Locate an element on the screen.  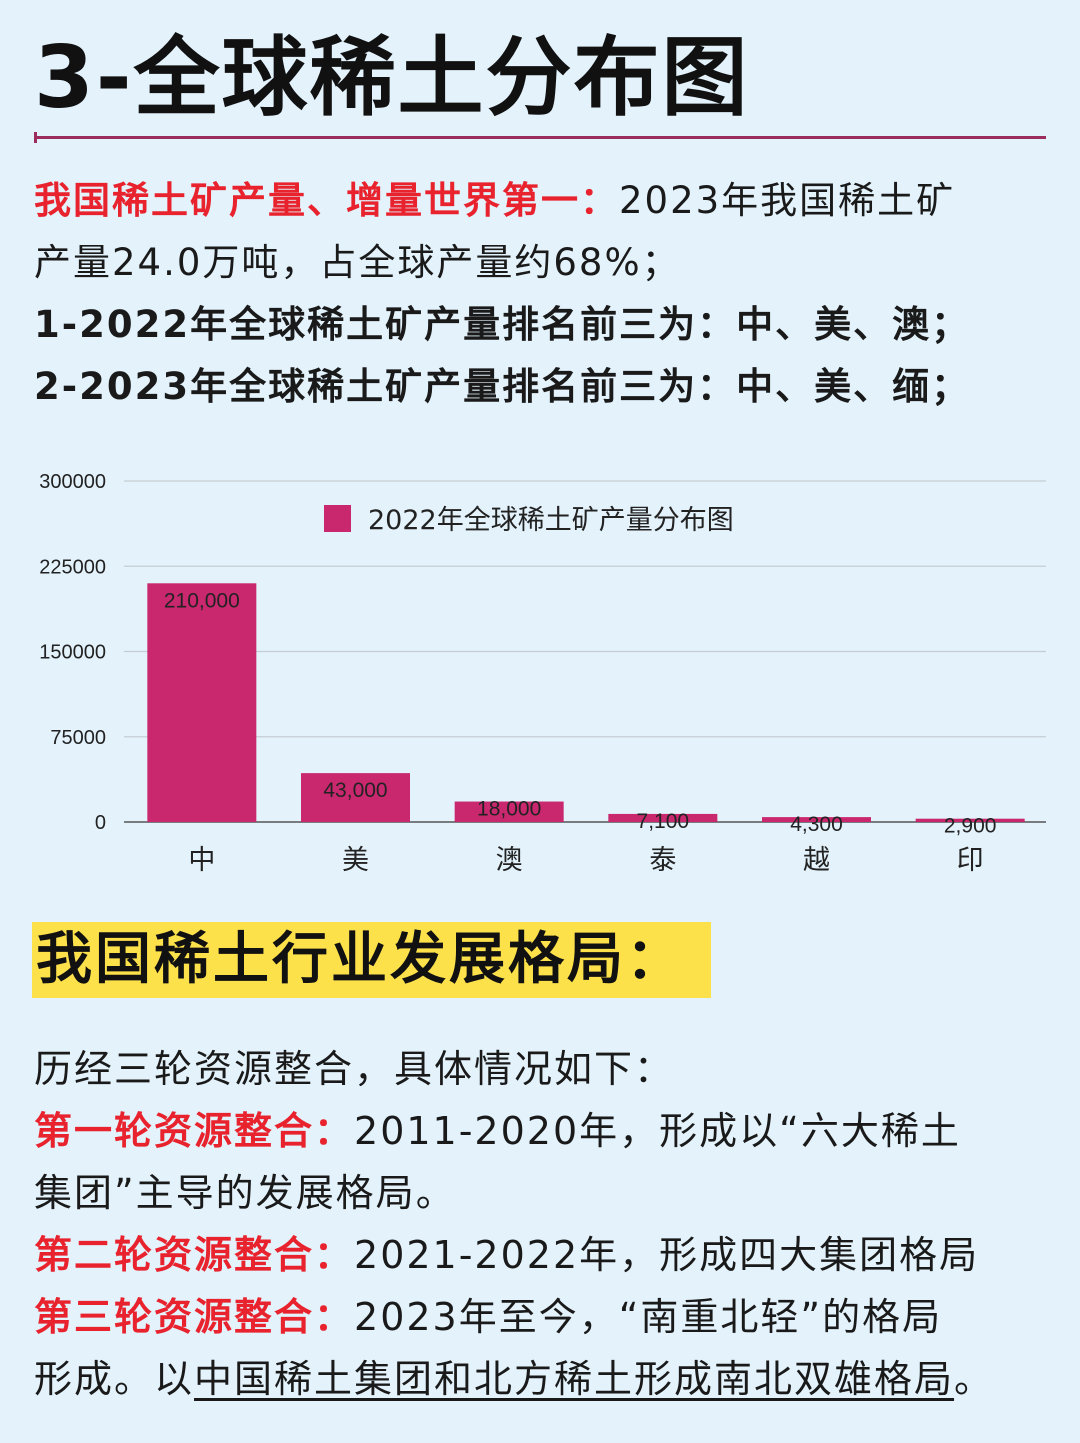
intro-lead-text: 2023年我国稀土矿 is located at coordinates (787, 200).